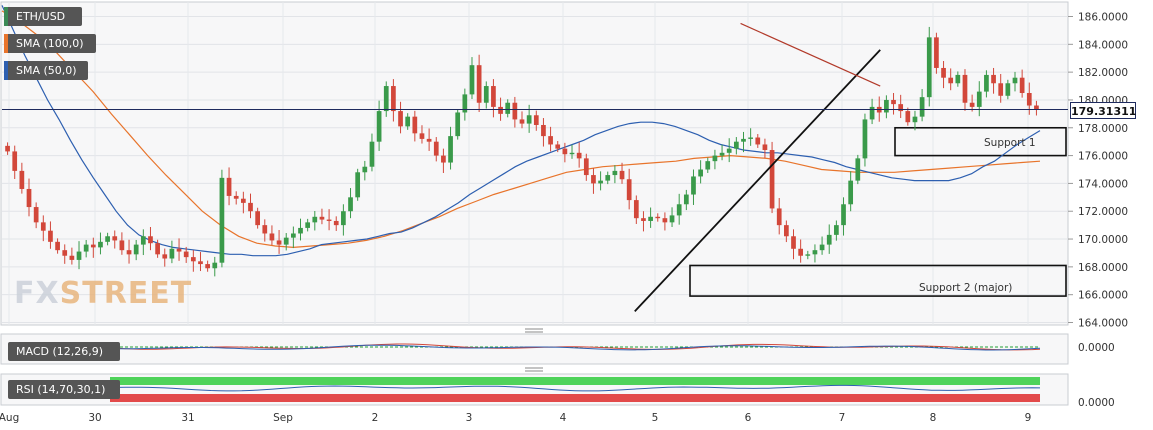 The image size is (1153, 430). I want to click on support1-label: Support 1, so click(1010, 143).